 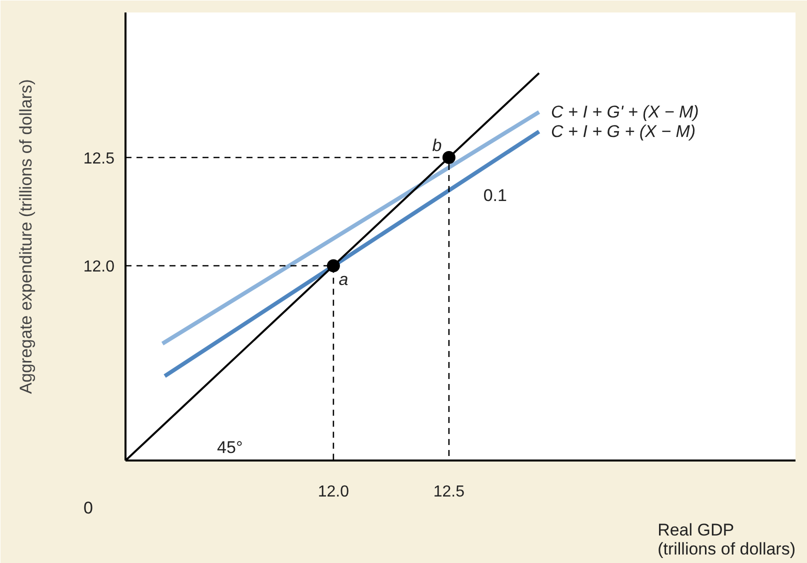 What do you see at coordinates (88, 508) in the screenshot?
I see `text: 0` at bounding box center [88, 508].